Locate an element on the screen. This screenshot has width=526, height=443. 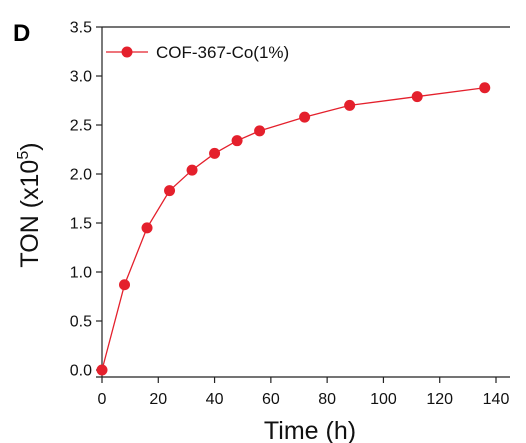
x-tick-label: 0 is located at coordinates (102, 399).